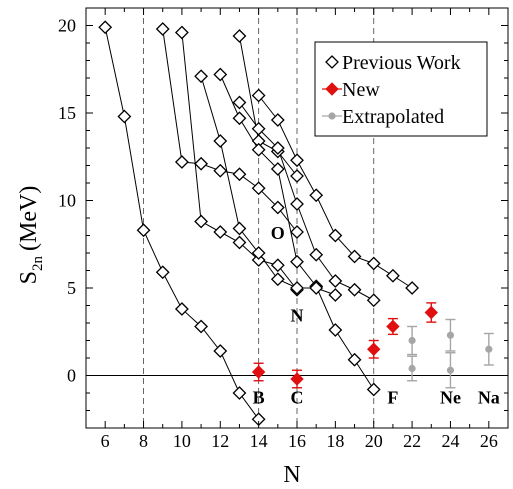 This screenshot has width=513, height=489. Describe the element at coordinates (489, 441) in the screenshot. I see `x-tick-label: 26` at that location.